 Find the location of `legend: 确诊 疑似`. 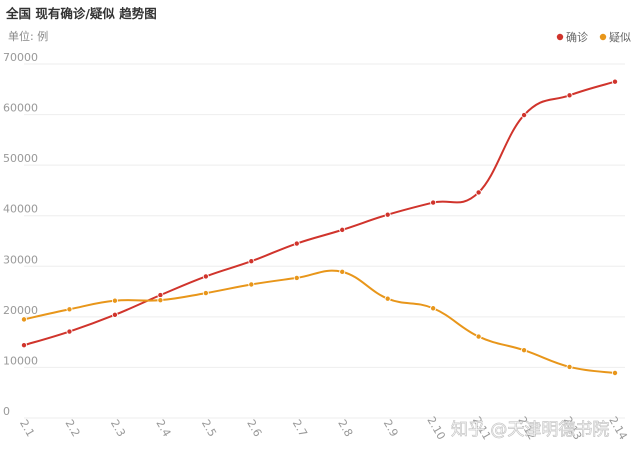

legend: 确诊 疑似 is located at coordinates (593, 37).